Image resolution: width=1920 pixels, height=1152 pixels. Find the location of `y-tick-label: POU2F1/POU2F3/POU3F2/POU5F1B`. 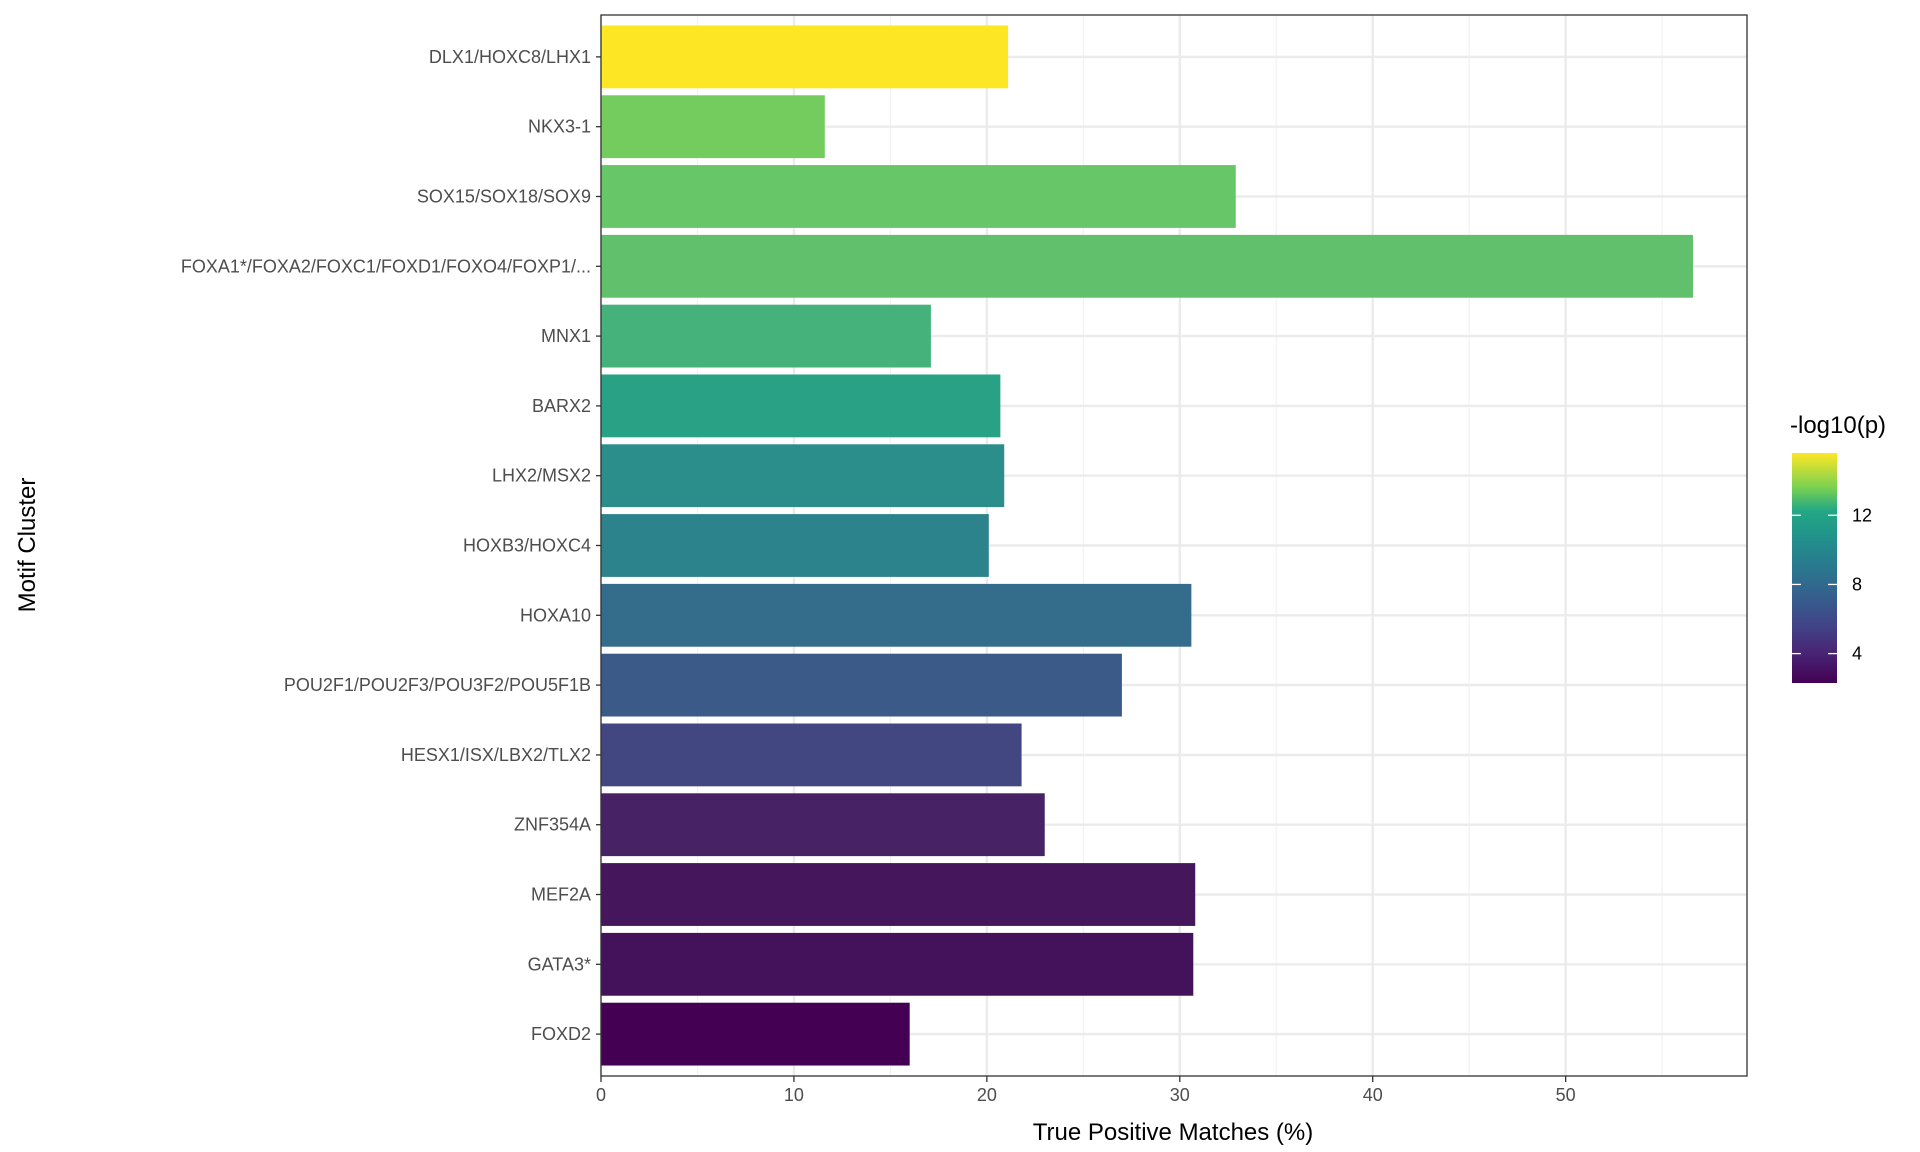

y-tick-label: POU2F1/POU2F3/POU3F2/POU5F1B is located at coordinates (437, 685).